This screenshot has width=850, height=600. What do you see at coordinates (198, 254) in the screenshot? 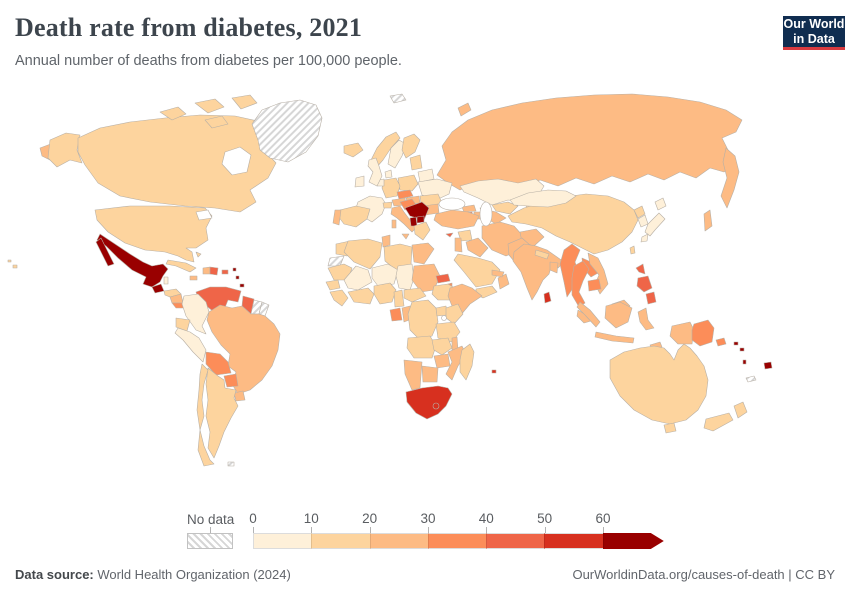
I see `country-bahamas` at bounding box center [198, 254].